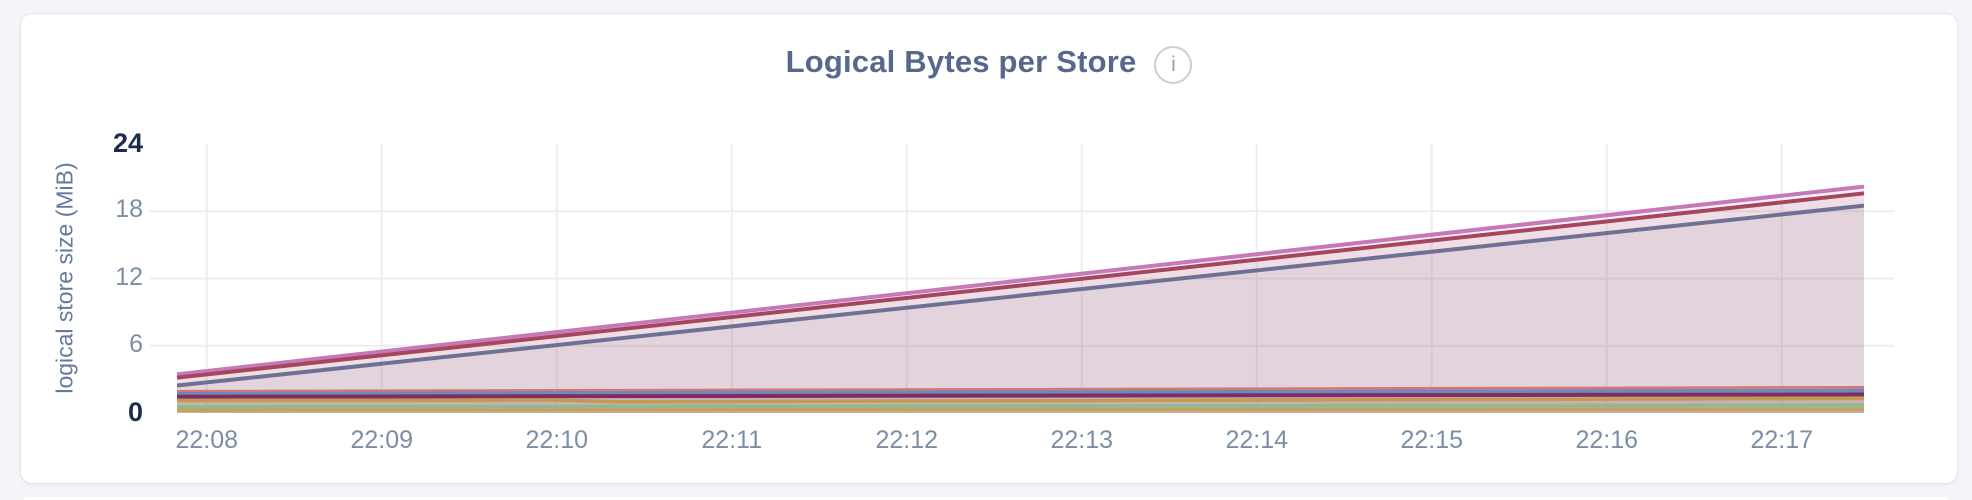  What do you see at coordinates (135, 412) in the screenshot?
I see `y-tick-label-emphasized: 0` at bounding box center [135, 412].